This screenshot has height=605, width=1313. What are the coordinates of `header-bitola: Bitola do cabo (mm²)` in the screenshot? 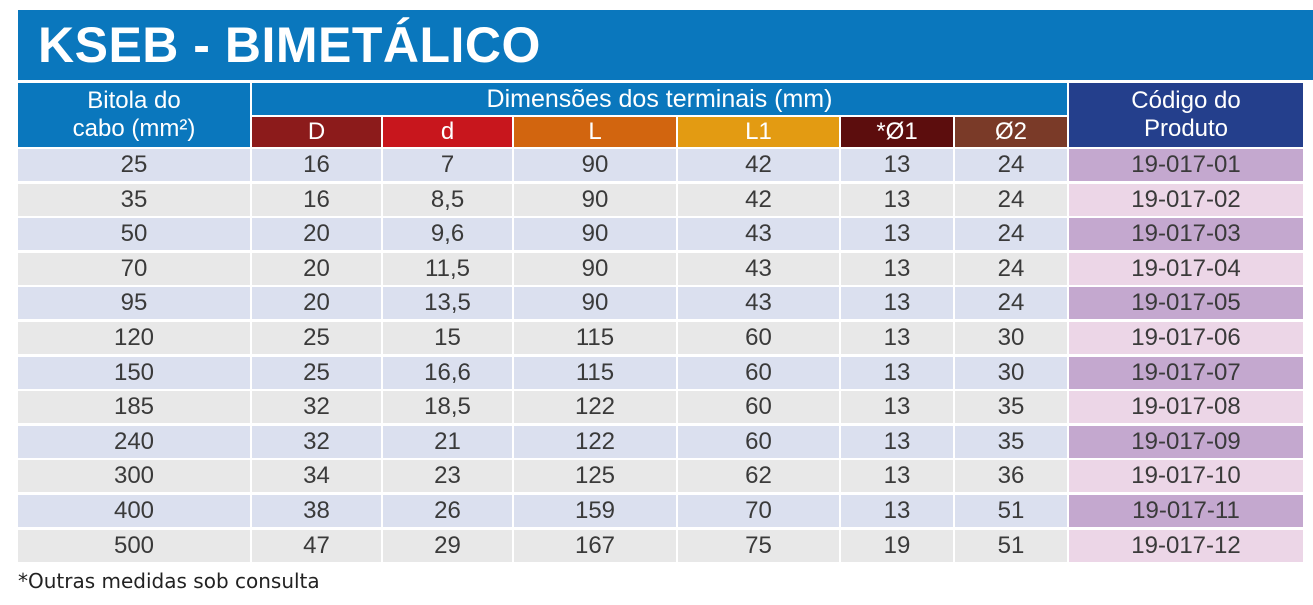 It's located at (134, 115).